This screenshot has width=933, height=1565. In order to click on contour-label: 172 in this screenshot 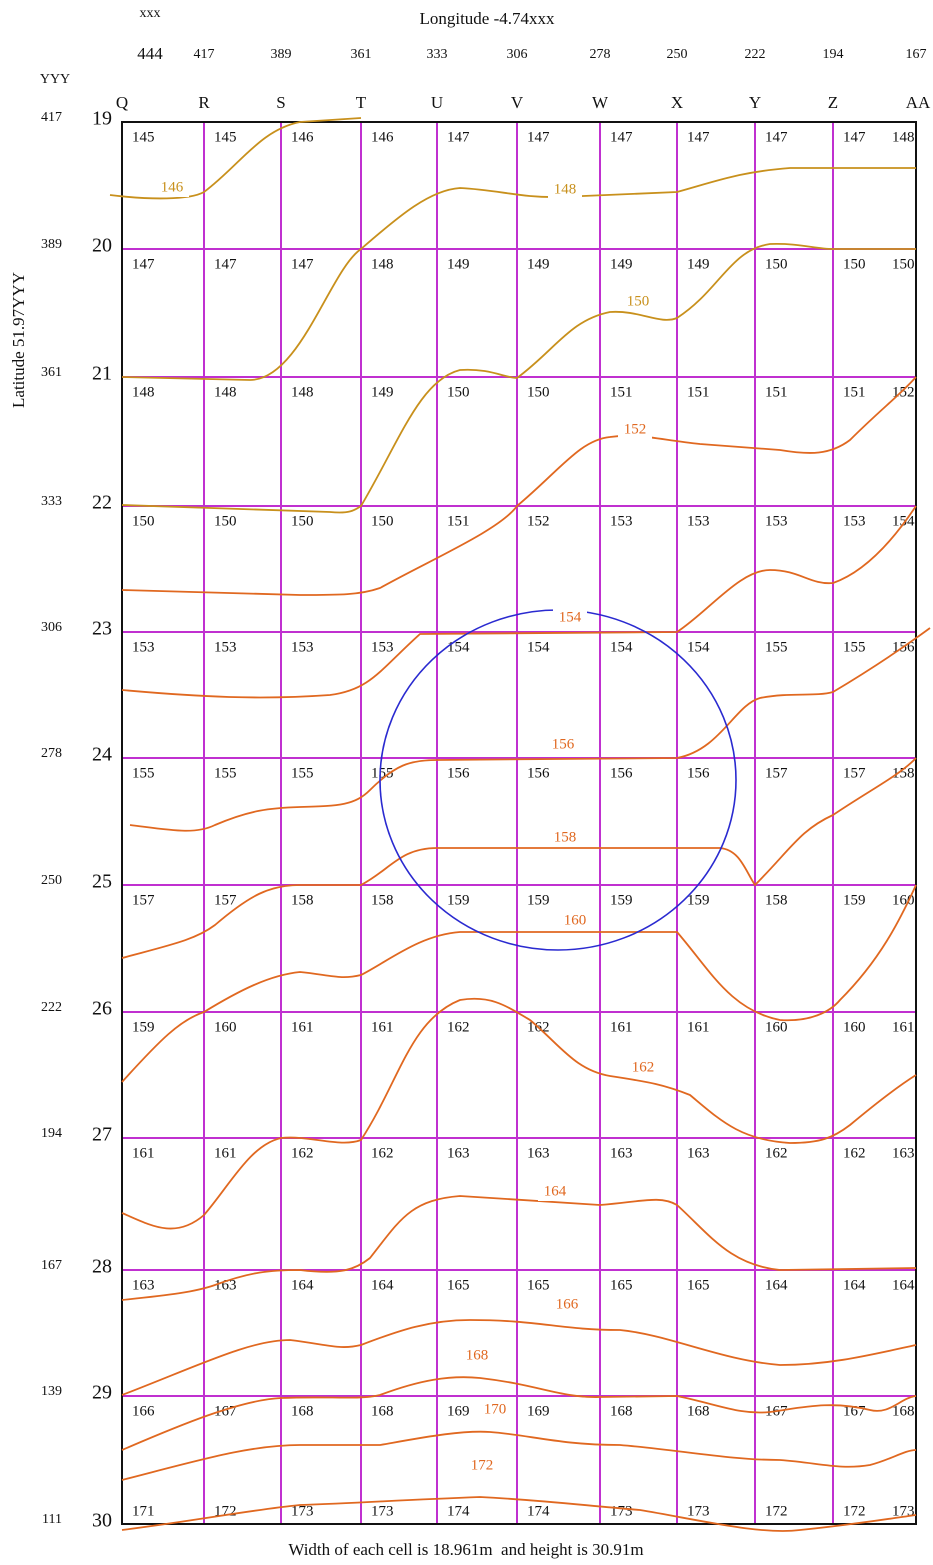, I will do `click(482, 1465)`.